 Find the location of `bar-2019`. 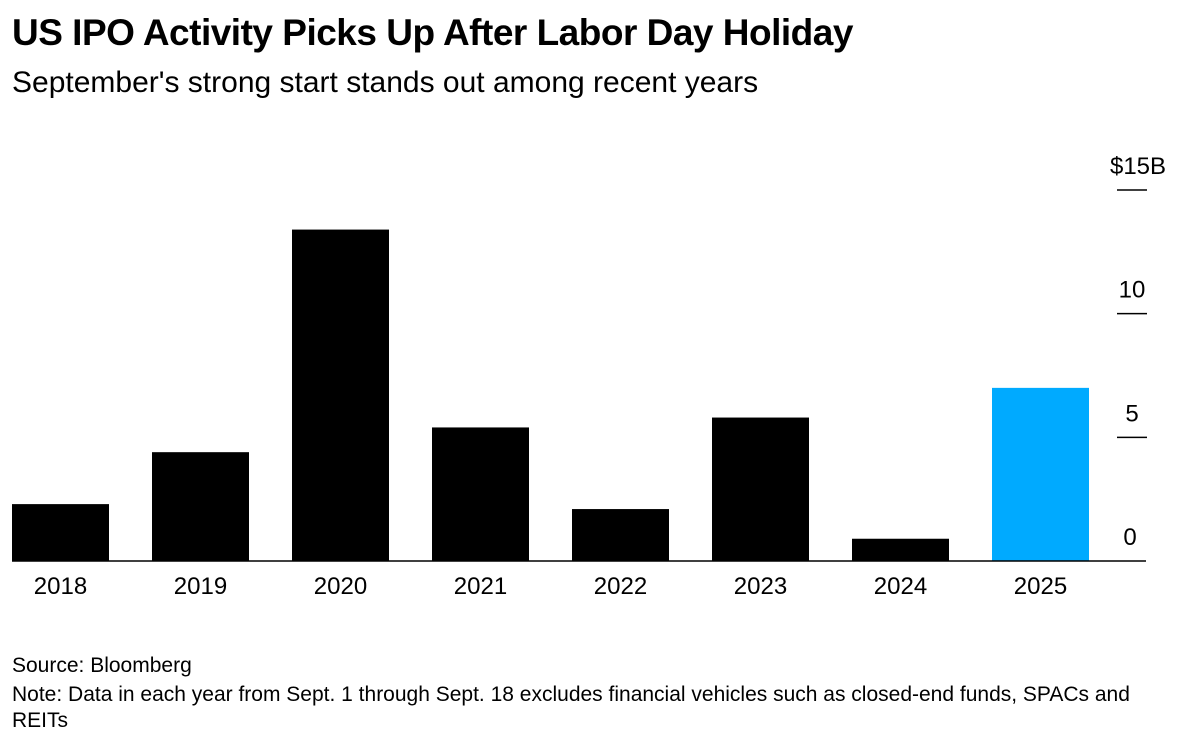

bar-2019 is located at coordinates (200, 506).